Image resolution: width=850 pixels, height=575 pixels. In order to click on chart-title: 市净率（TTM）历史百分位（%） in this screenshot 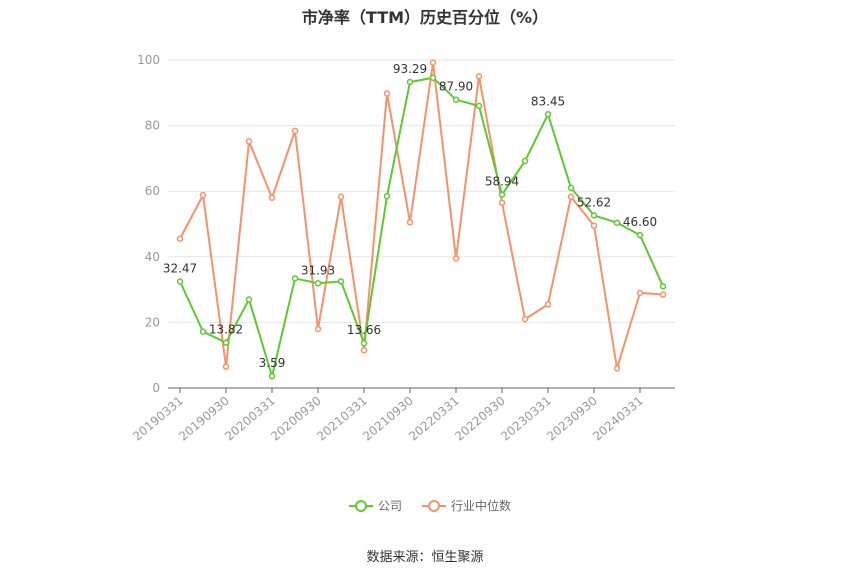, I will do `click(425, 17)`.